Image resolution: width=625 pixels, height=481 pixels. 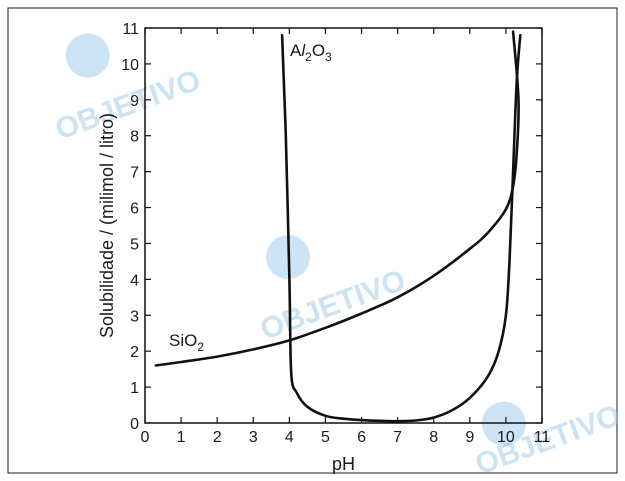 I want to click on y-axis-title: Solubilidade / (milimol / litro), so click(x=107, y=225).